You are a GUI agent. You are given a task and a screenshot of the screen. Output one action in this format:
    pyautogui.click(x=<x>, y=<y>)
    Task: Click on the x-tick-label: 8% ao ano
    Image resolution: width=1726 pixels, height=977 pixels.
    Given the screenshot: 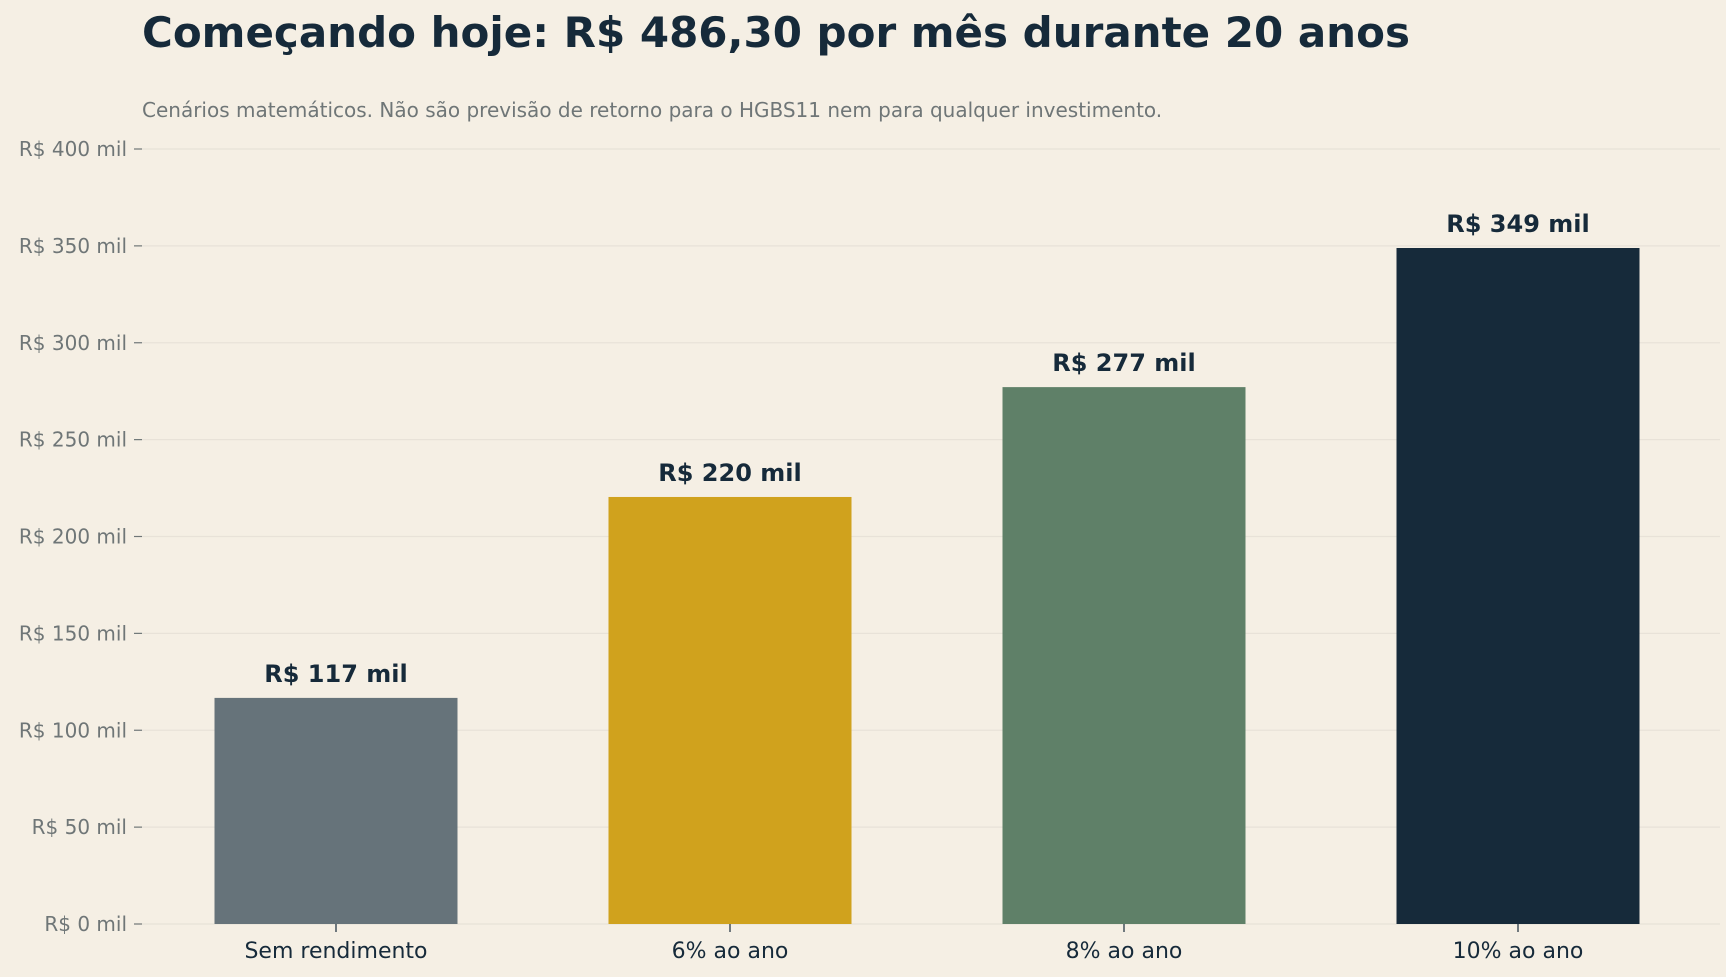 What is the action you would take?
    pyautogui.click(x=1124, y=951)
    